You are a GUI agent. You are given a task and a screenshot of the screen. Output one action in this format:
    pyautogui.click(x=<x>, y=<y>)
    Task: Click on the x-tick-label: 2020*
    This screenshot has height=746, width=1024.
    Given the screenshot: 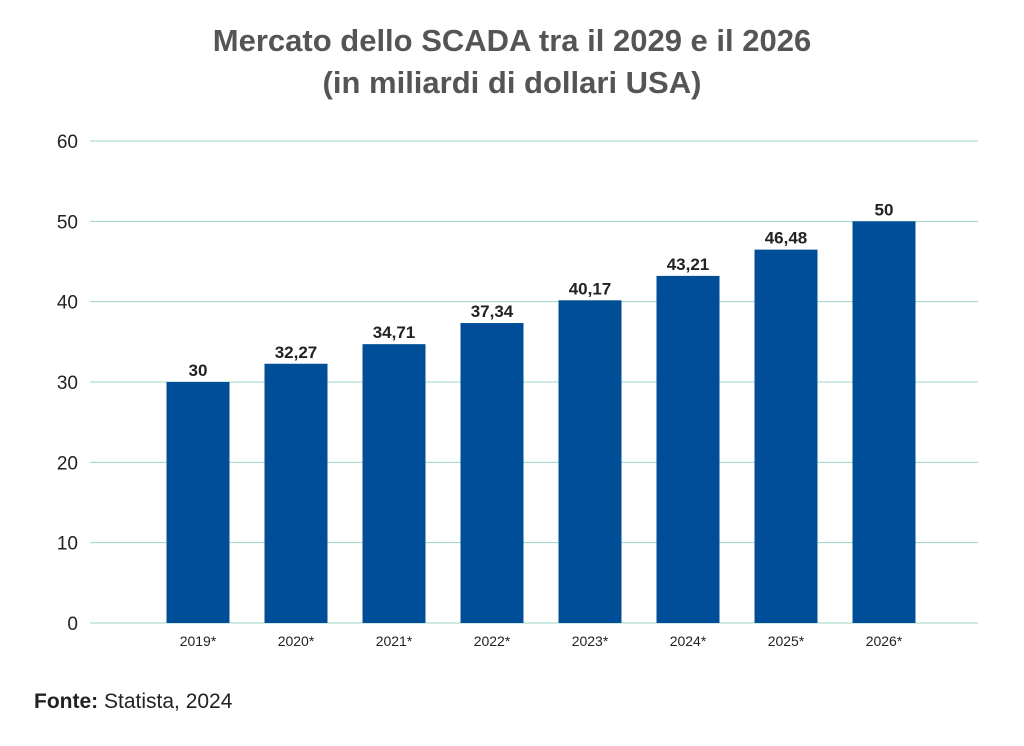 What is the action you would take?
    pyautogui.click(x=296, y=641)
    